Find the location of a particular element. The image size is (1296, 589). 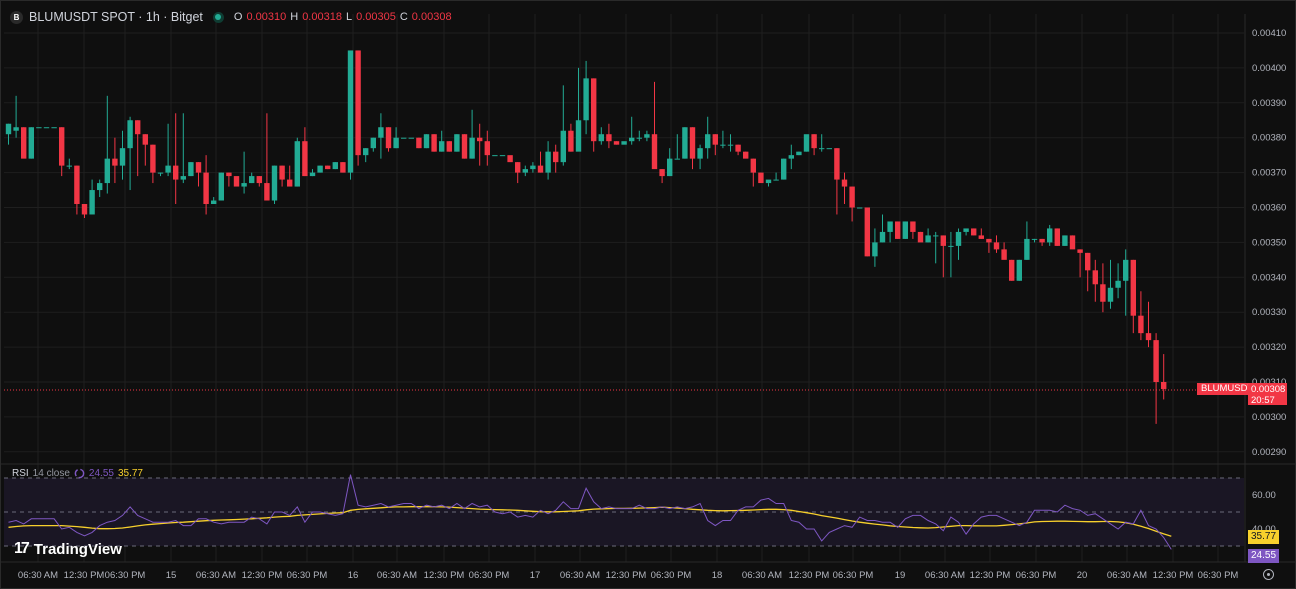

high-key: H is located at coordinates (294, 17).